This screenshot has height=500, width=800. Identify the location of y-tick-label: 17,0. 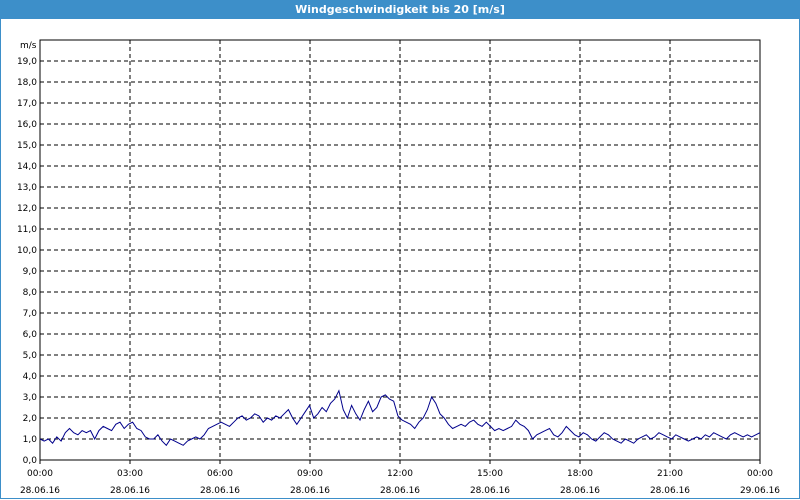
(27, 104).